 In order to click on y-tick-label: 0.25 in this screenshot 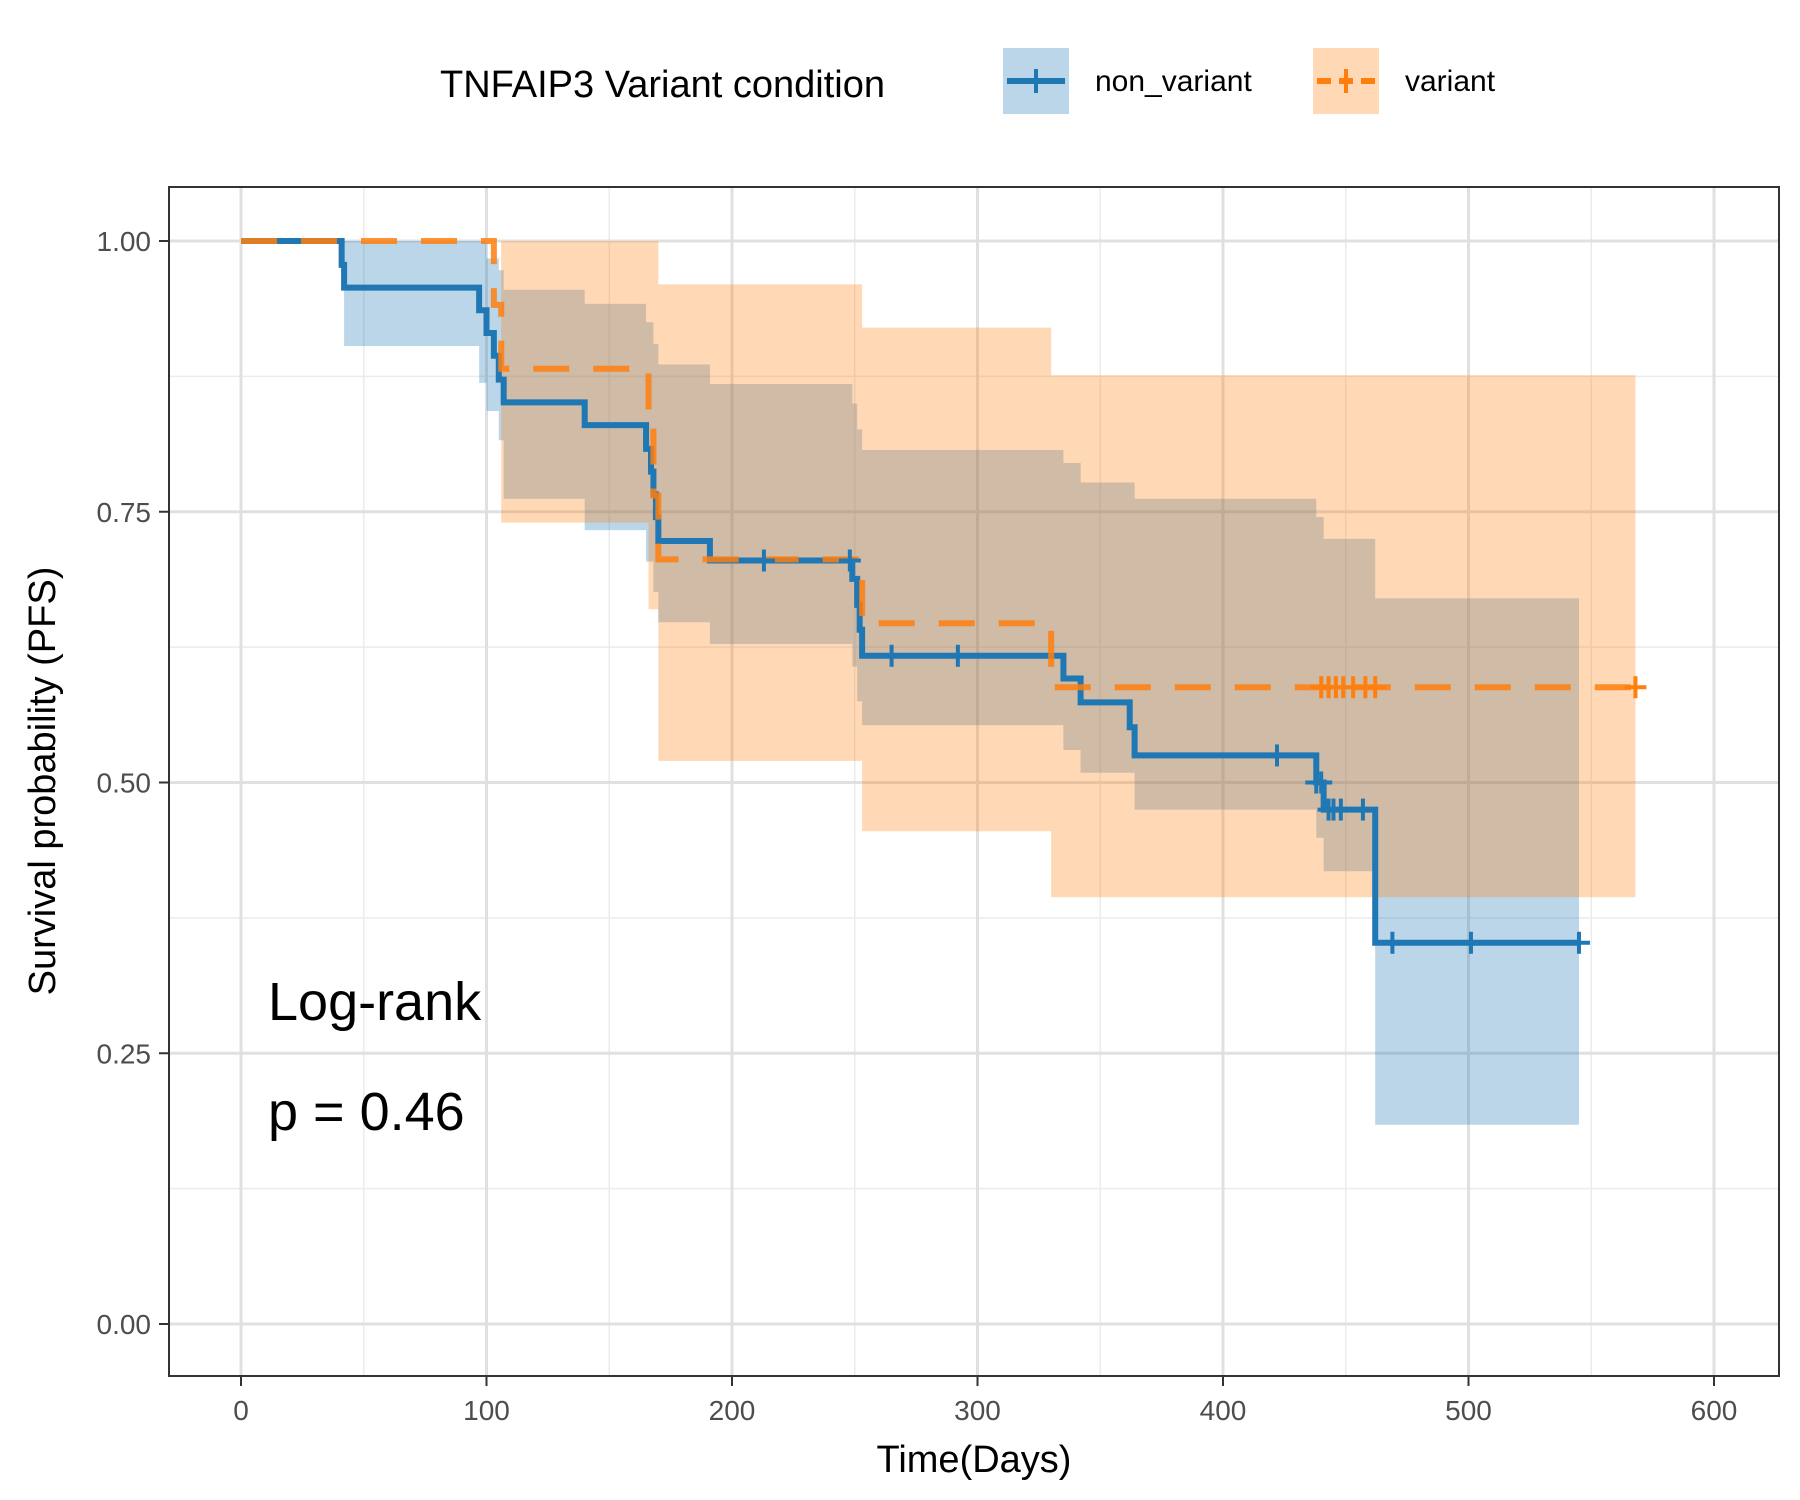, I will do `click(124, 1053)`.